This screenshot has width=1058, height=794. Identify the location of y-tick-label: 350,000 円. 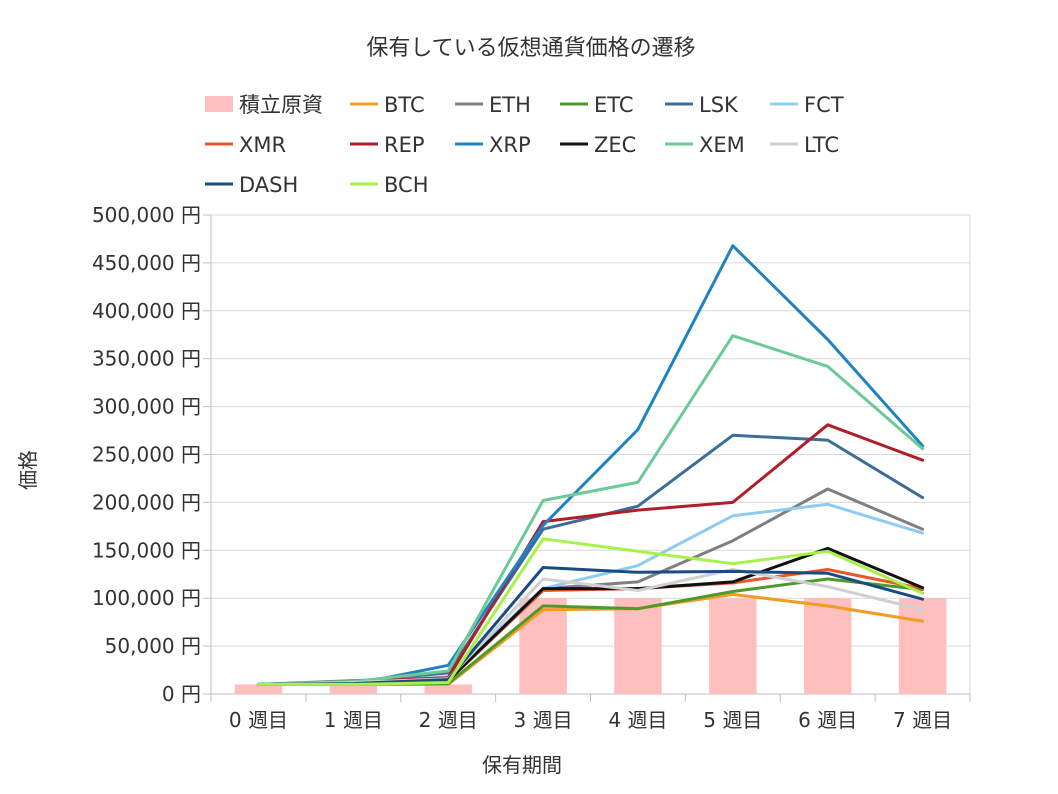
(146, 359).